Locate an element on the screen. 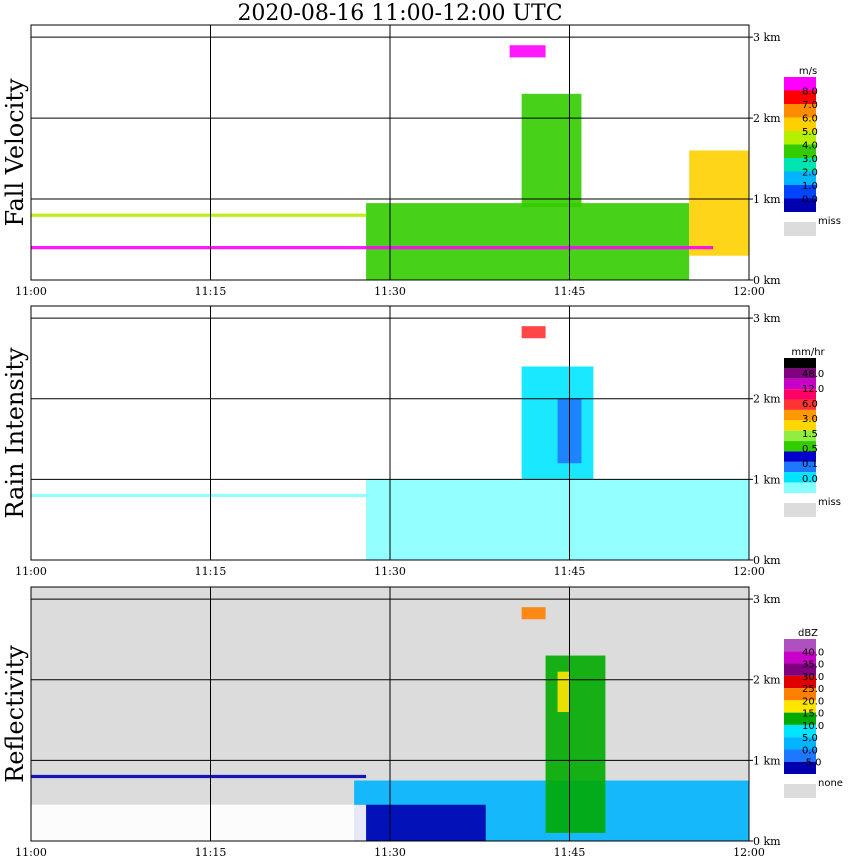 This screenshot has height=868, width=850. figure-title: 2020-08-16 11:00-12:00 UTC is located at coordinates (400, 13).